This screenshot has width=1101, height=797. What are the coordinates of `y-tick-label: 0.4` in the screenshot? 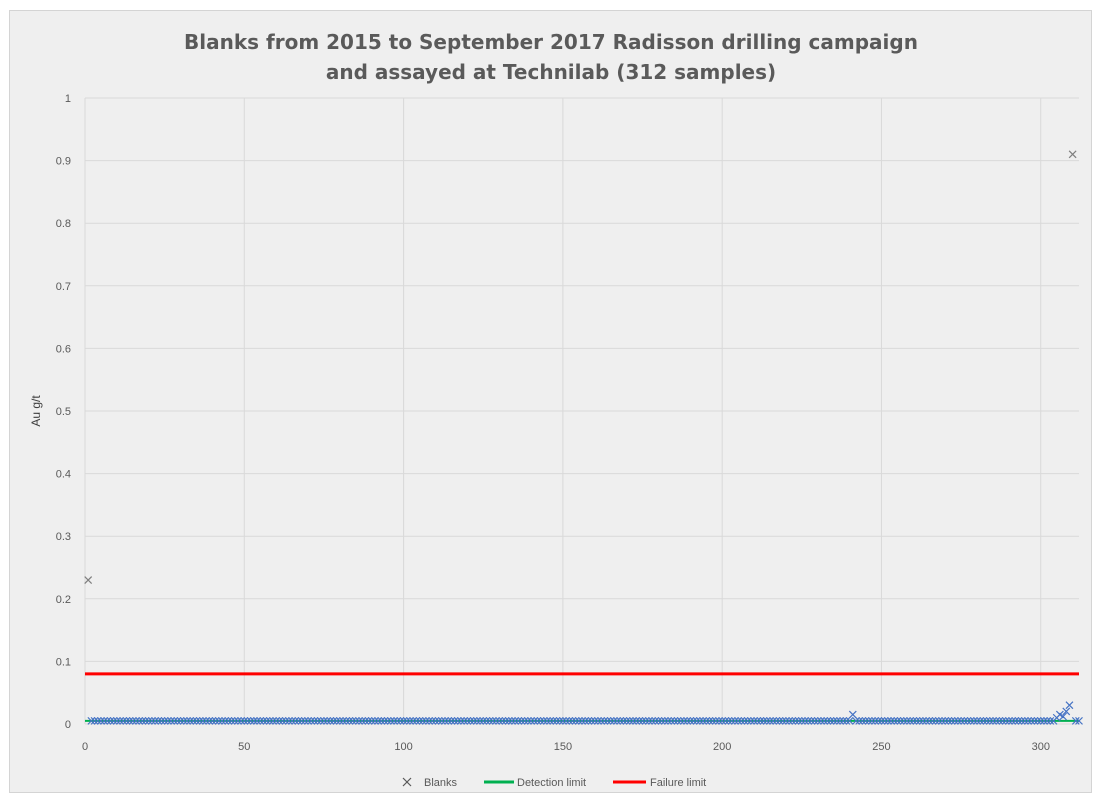 It's located at (63, 475).